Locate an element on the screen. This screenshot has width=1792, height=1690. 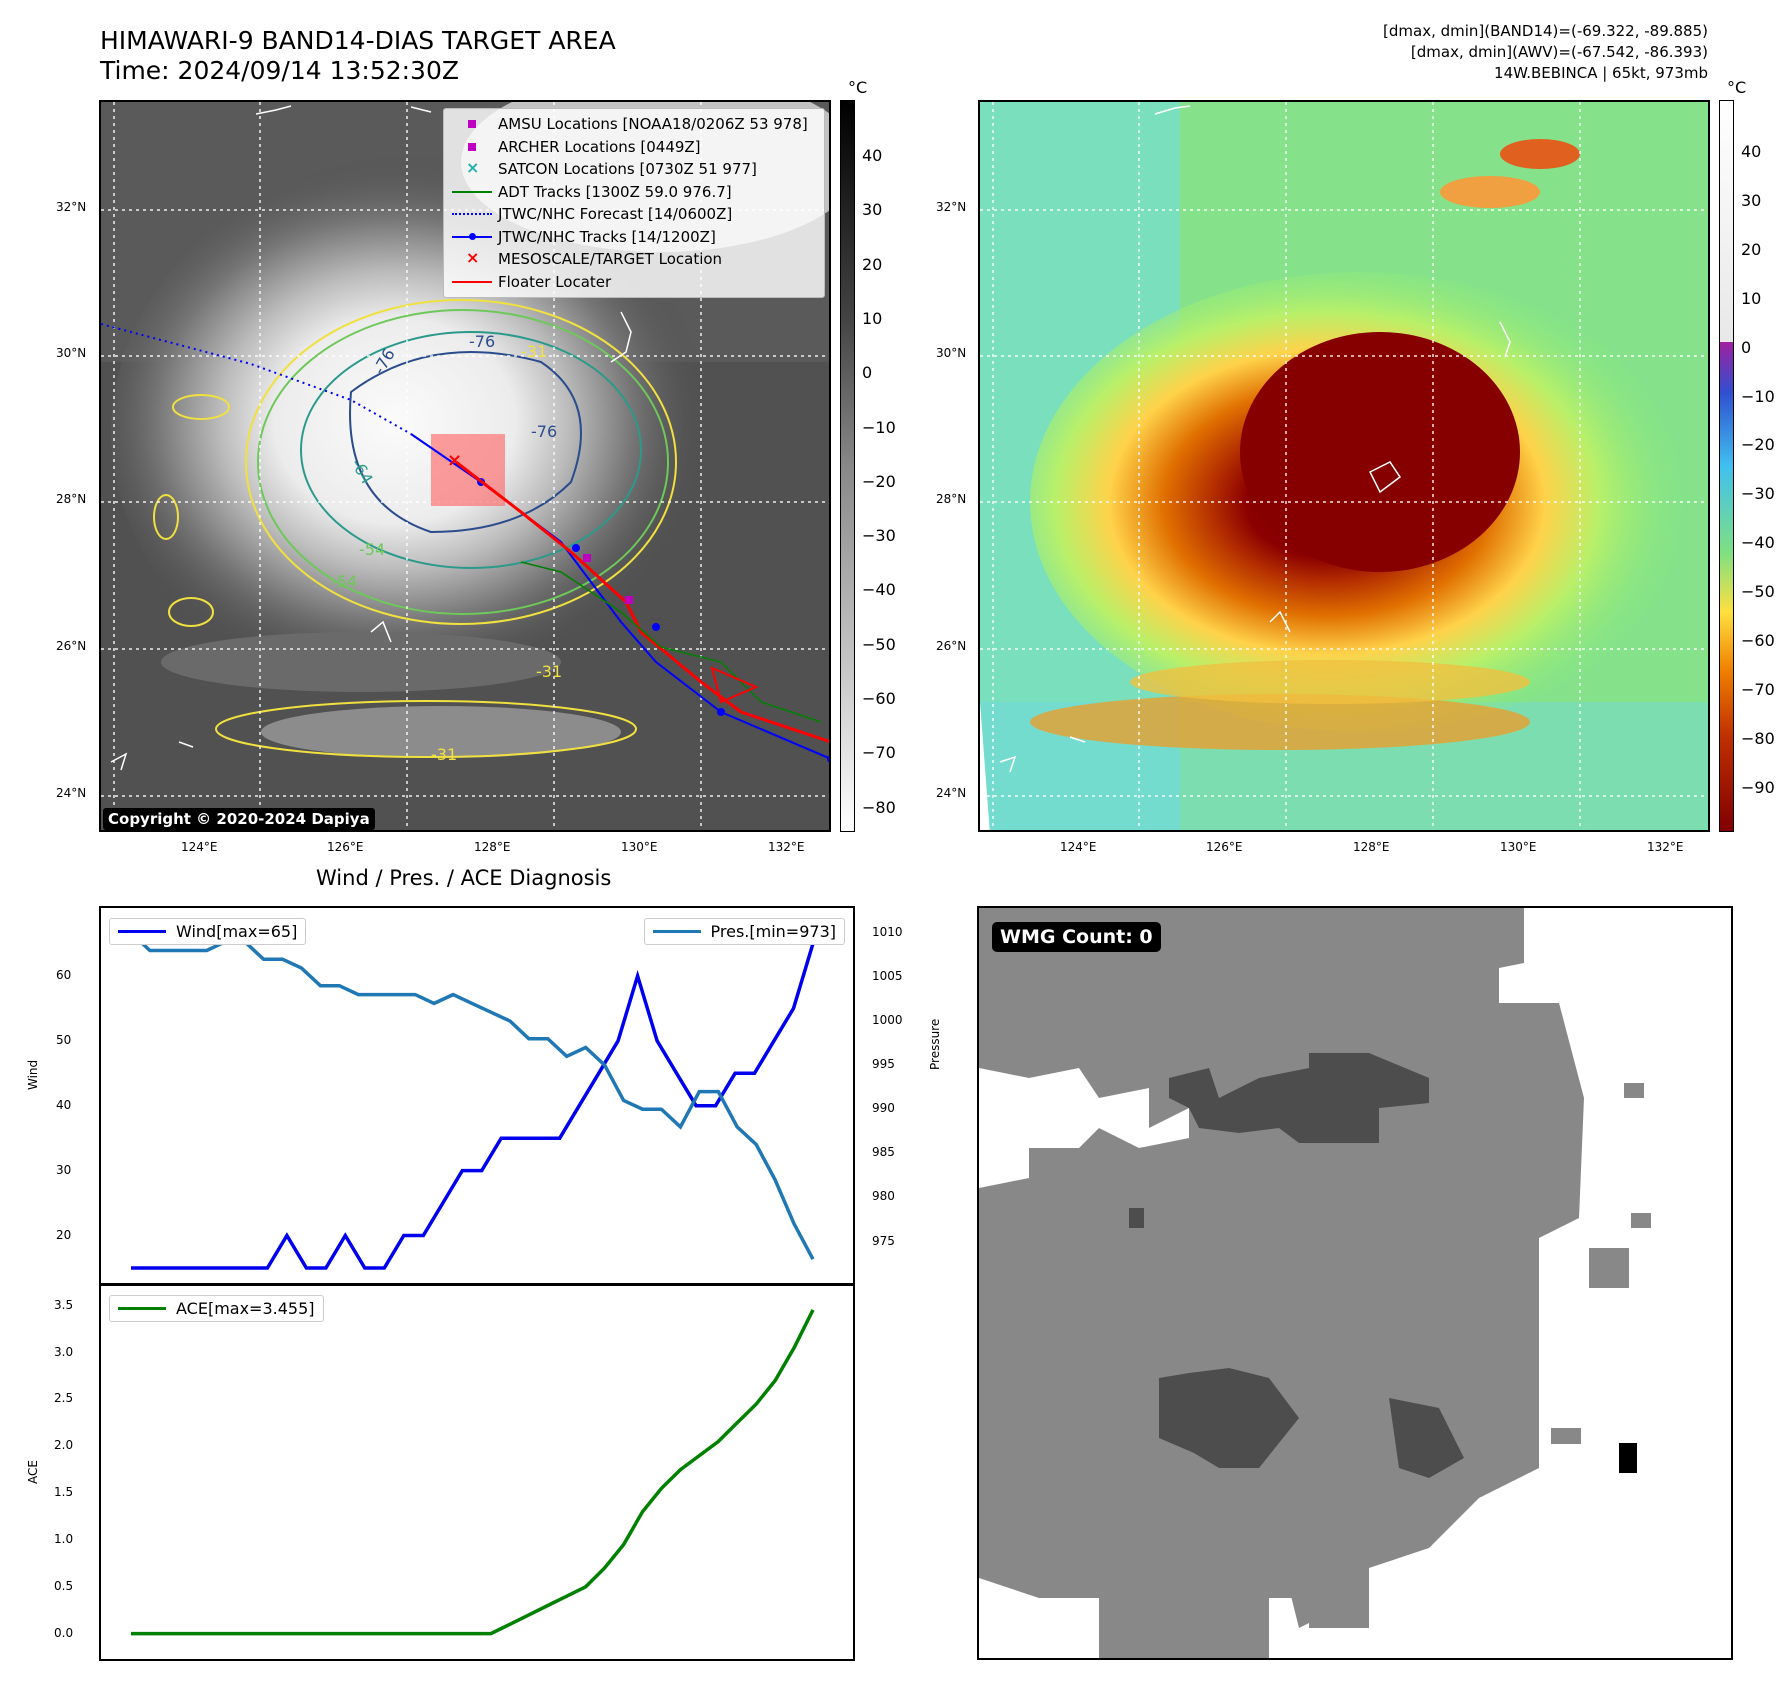
contour-label: -54 is located at coordinates (344, 581).